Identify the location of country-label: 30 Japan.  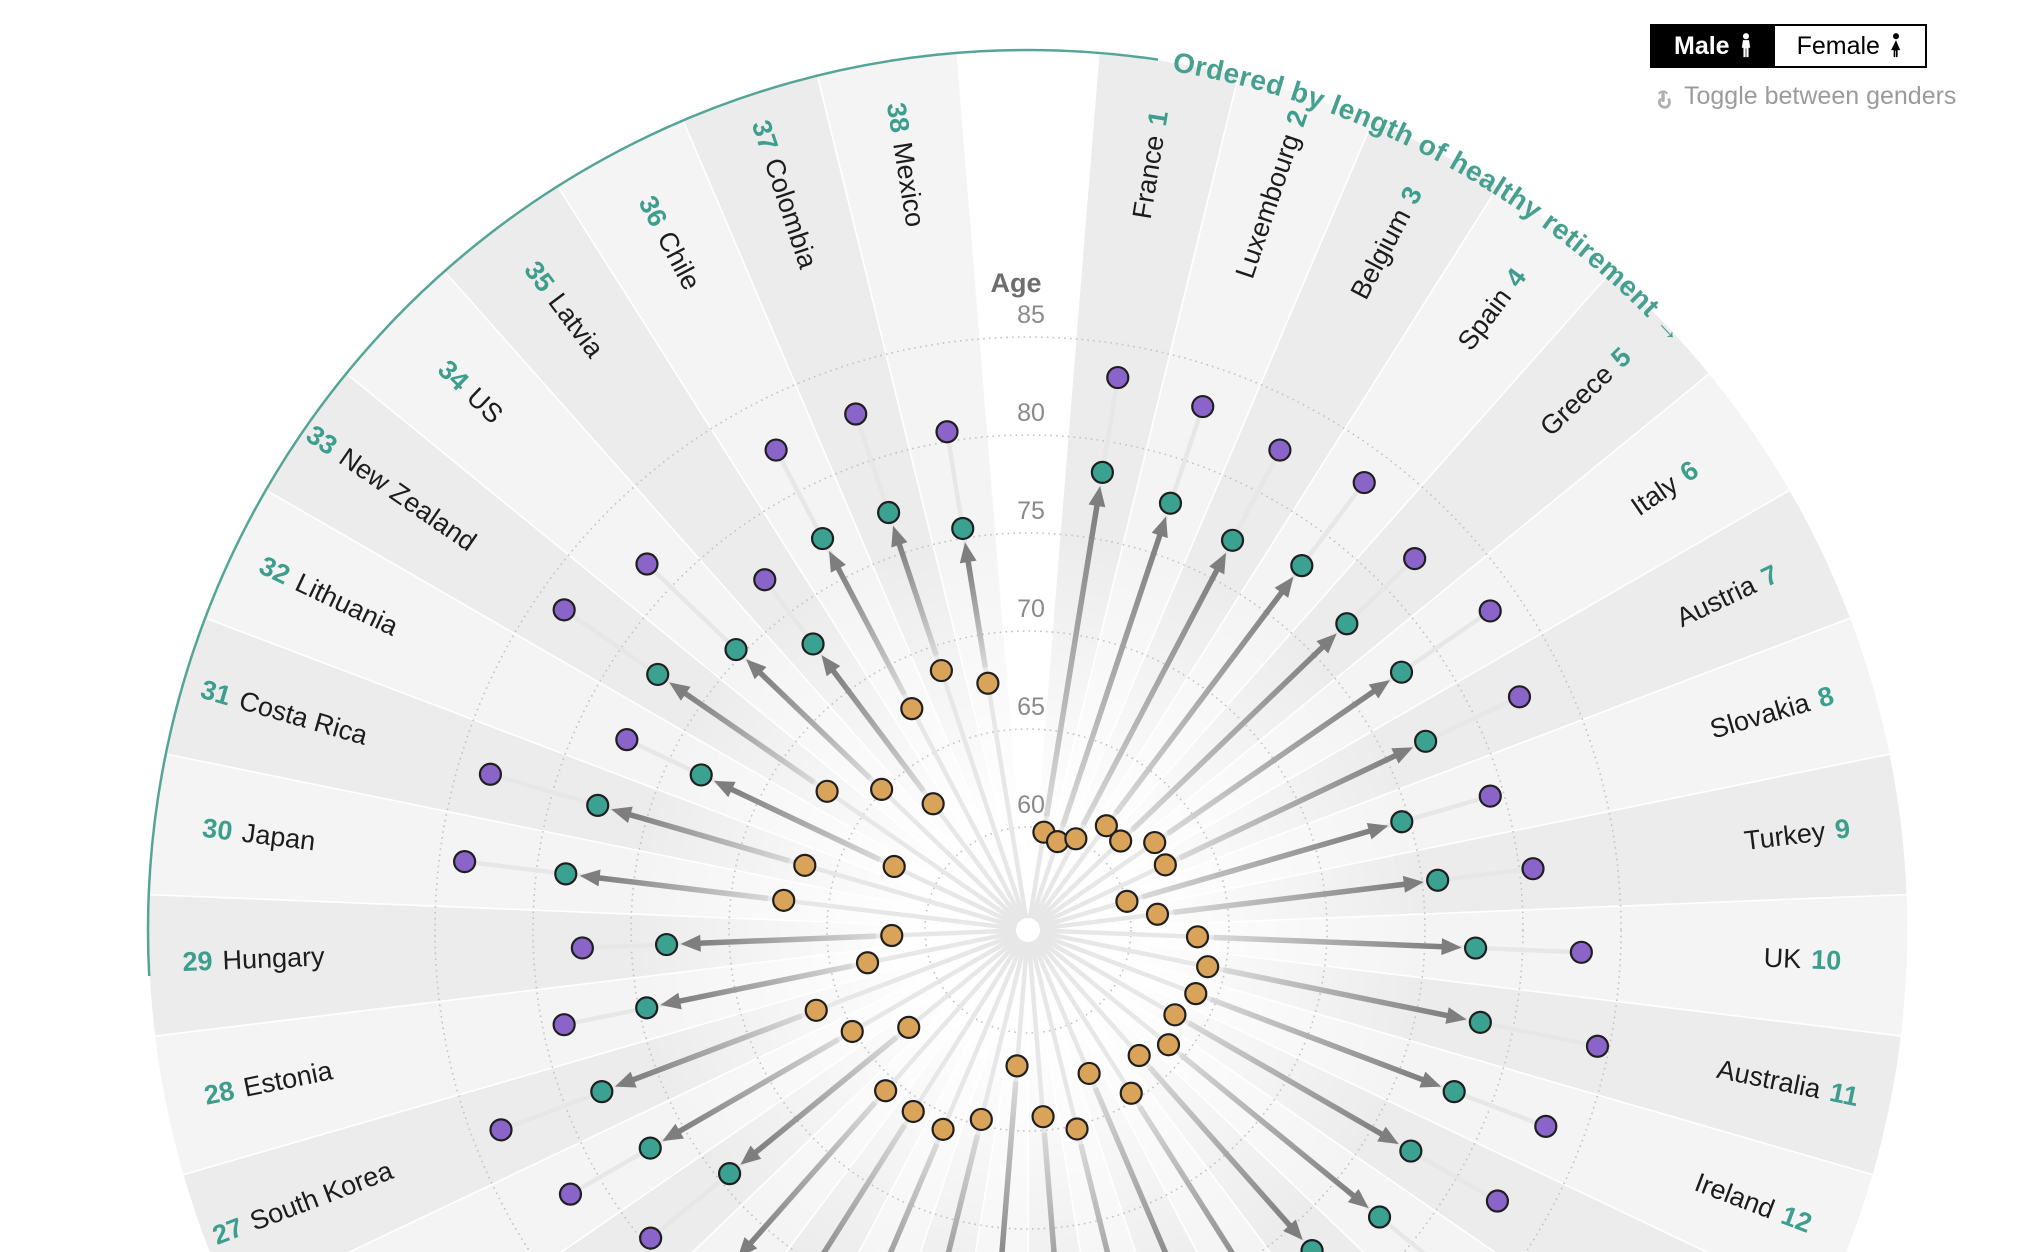
(259, 834).